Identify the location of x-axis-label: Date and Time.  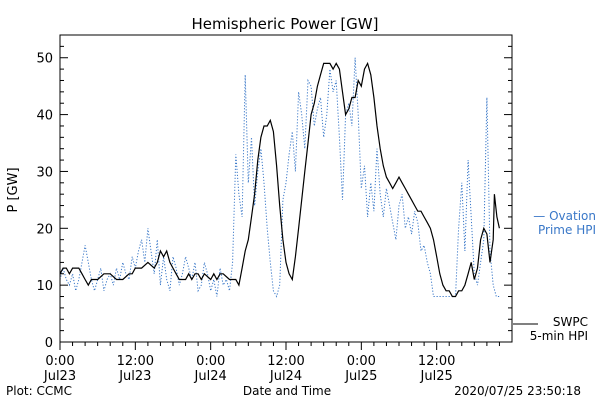
(287, 391).